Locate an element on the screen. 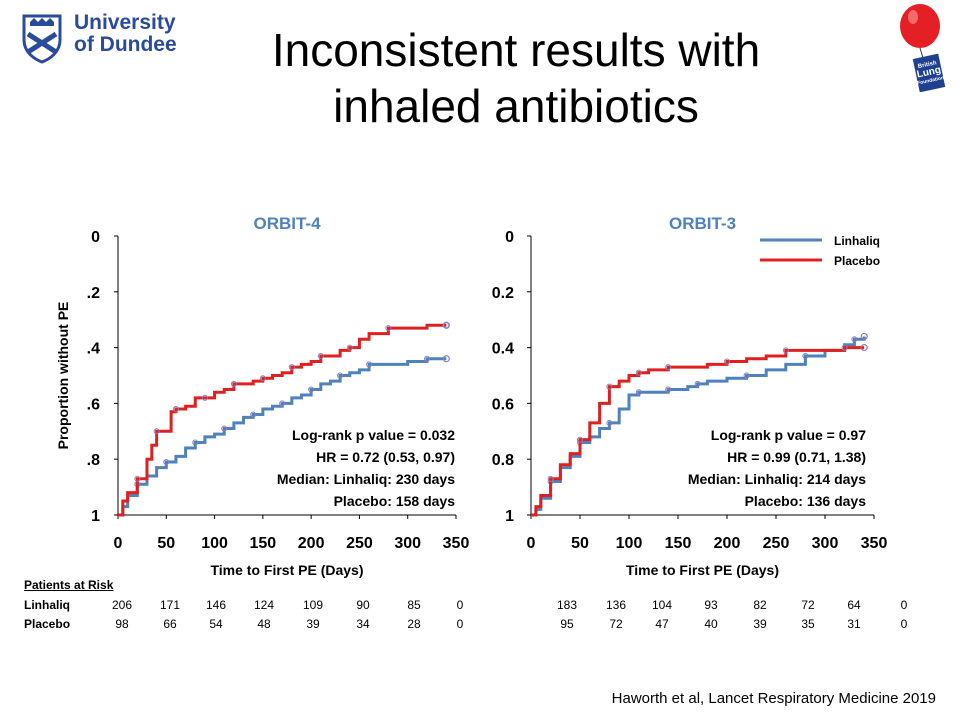  legend-label-placebo: Placebo is located at coordinates (857, 261).